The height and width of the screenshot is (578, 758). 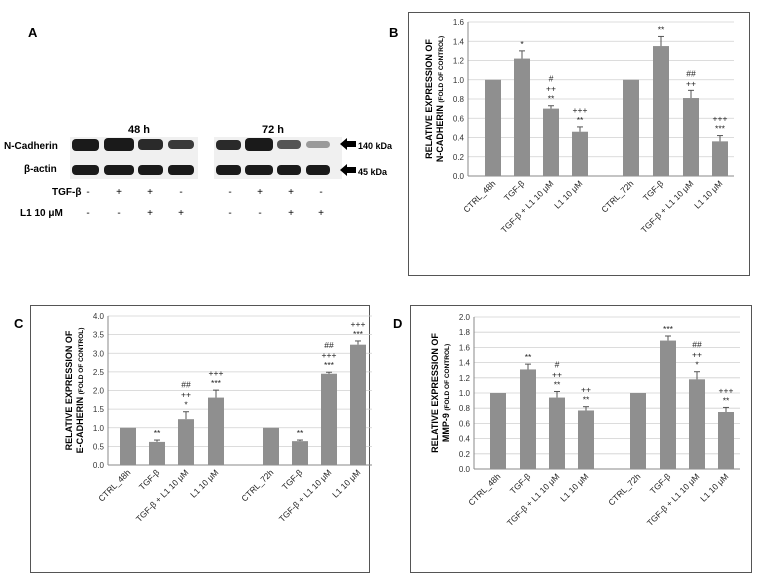 I want to click on y-tick-label: 3.0, so click(x=99, y=353).